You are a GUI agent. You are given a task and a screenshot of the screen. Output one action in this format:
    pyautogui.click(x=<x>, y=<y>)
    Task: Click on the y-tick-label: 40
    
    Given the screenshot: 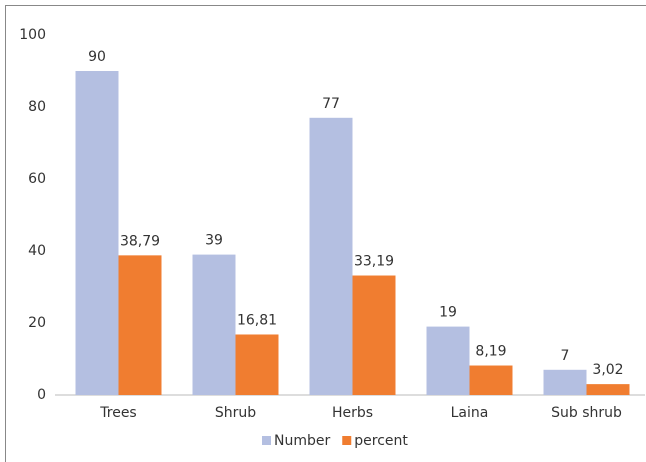 What is the action you would take?
    pyautogui.click(x=37, y=251)
    